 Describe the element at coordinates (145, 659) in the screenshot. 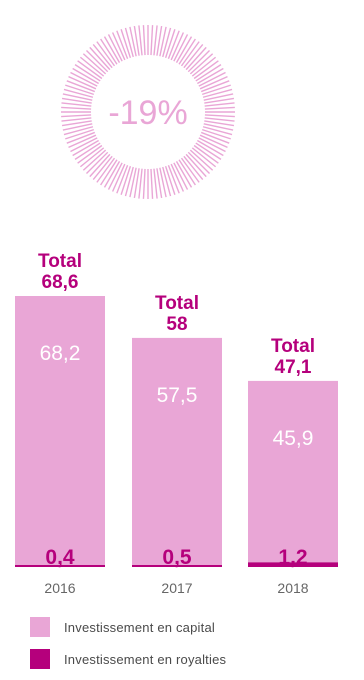

I see `legend-label-royalties: Investissement en royalties` at that location.